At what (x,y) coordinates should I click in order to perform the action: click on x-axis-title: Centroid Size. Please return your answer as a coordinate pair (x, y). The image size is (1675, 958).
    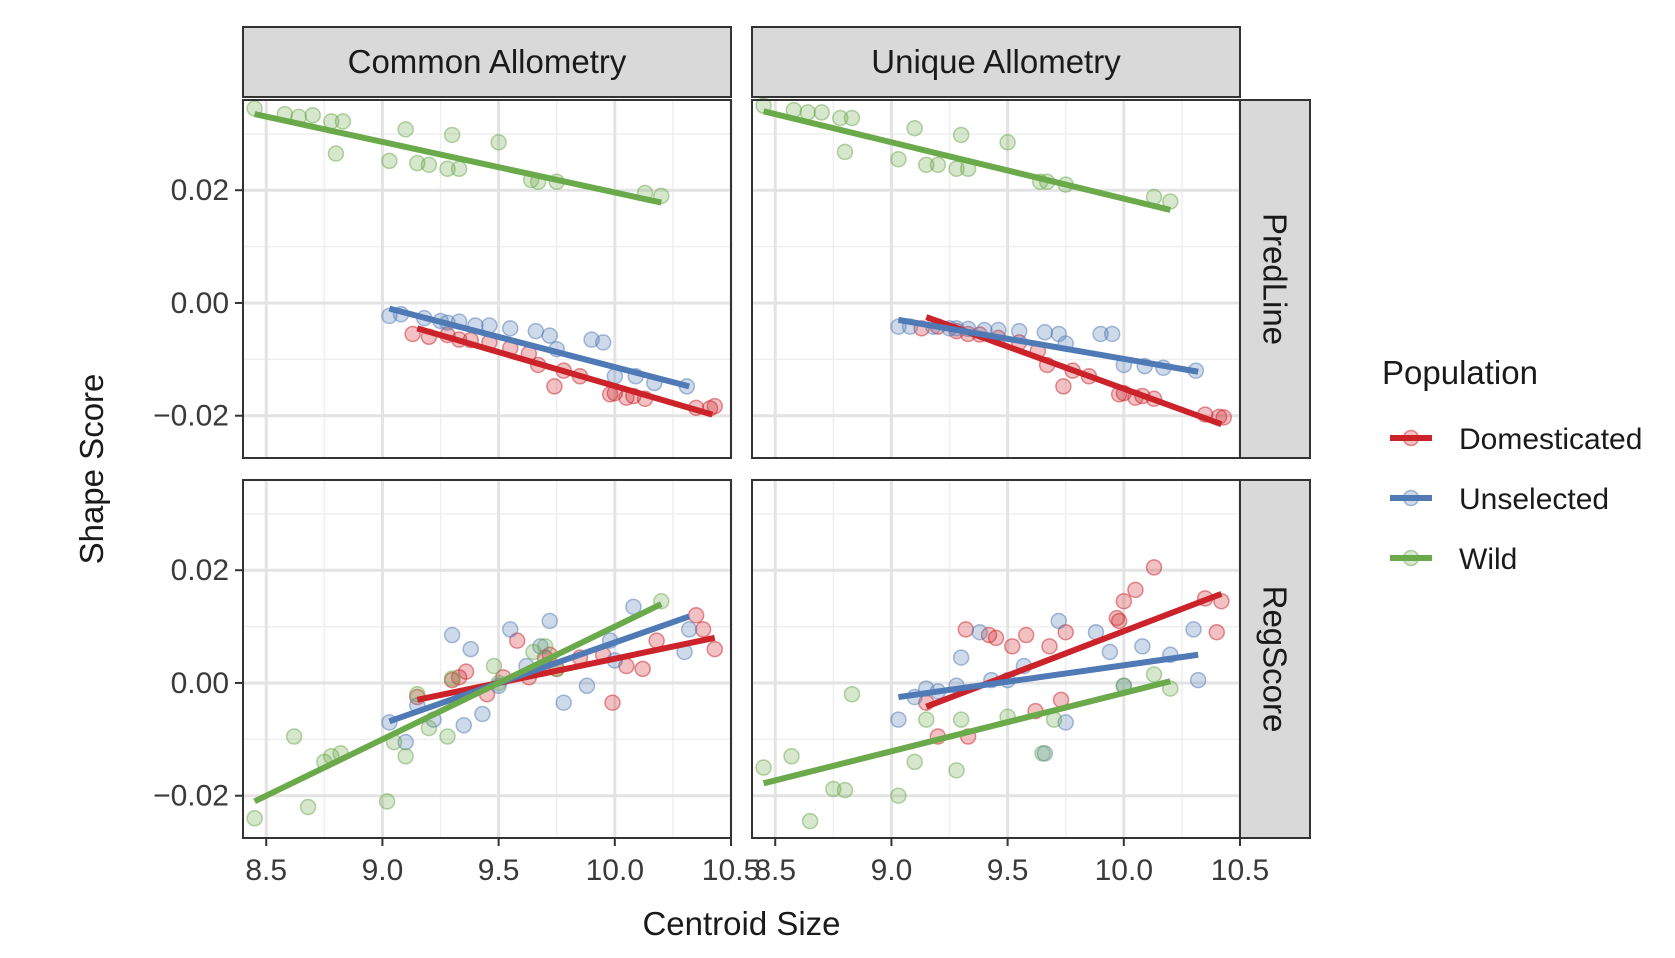
    Looking at the image, I should click on (741, 923).